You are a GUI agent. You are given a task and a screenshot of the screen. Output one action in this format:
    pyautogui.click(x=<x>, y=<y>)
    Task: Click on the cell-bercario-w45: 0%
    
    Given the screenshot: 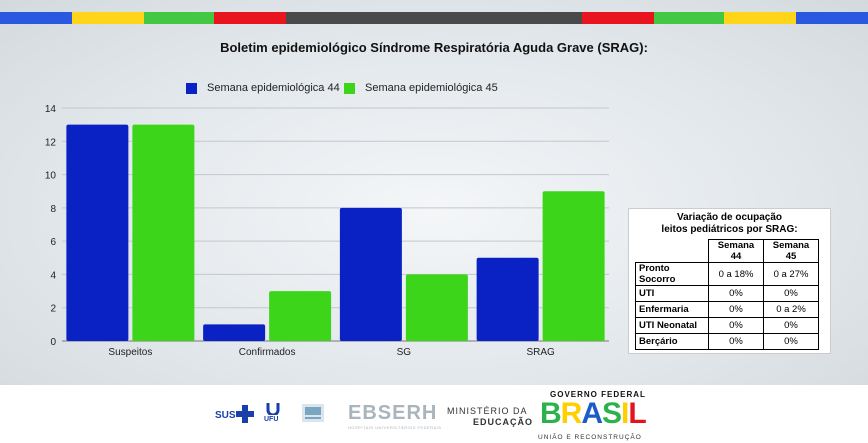 What is the action you would take?
    pyautogui.click(x=791, y=341)
    